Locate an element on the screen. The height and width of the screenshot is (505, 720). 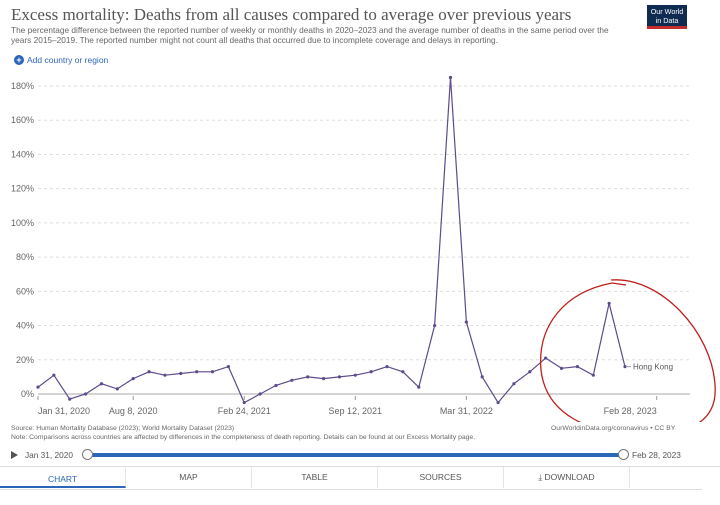
plus-icon: + is located at coordinates (19, 60).